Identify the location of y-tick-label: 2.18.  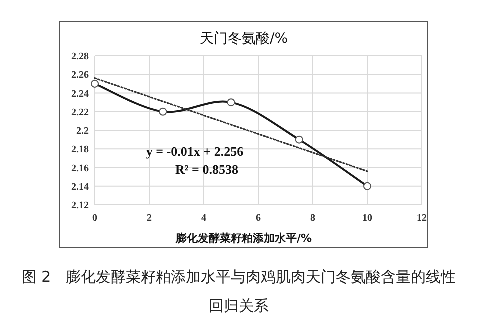
(80, 150).